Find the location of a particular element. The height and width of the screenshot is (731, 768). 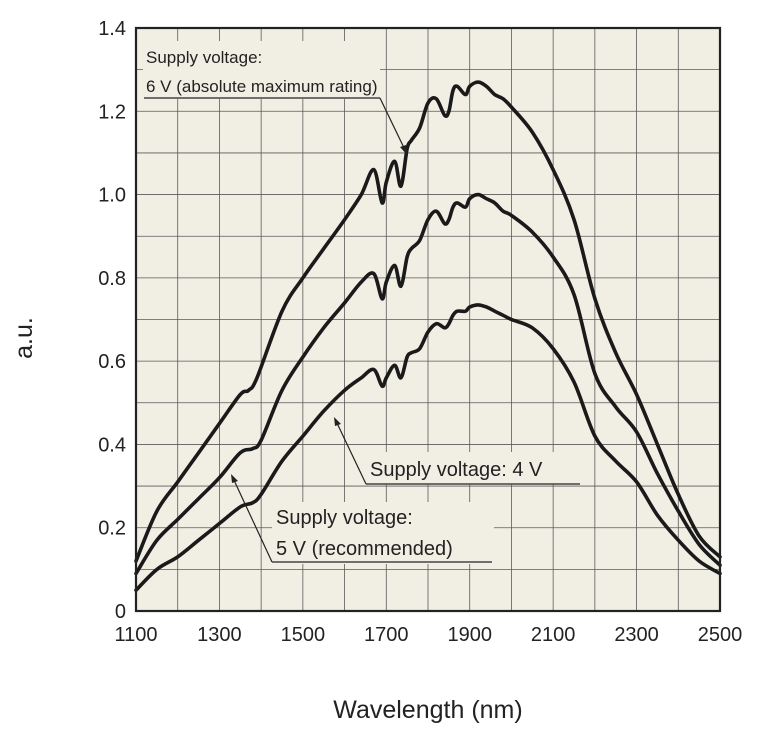

x-tick-label: 2500 is located at coordinates (720, 635).